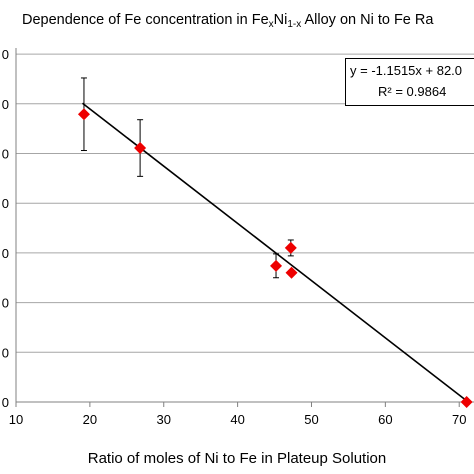 This screenshot has height=474, width=474. What do you see at coordinates (409, 82) in the screenshot?
I see `trendline-label-box: y = -1.1515x + 82.0 R² = 0.9864` at bounding box center [409, 82].